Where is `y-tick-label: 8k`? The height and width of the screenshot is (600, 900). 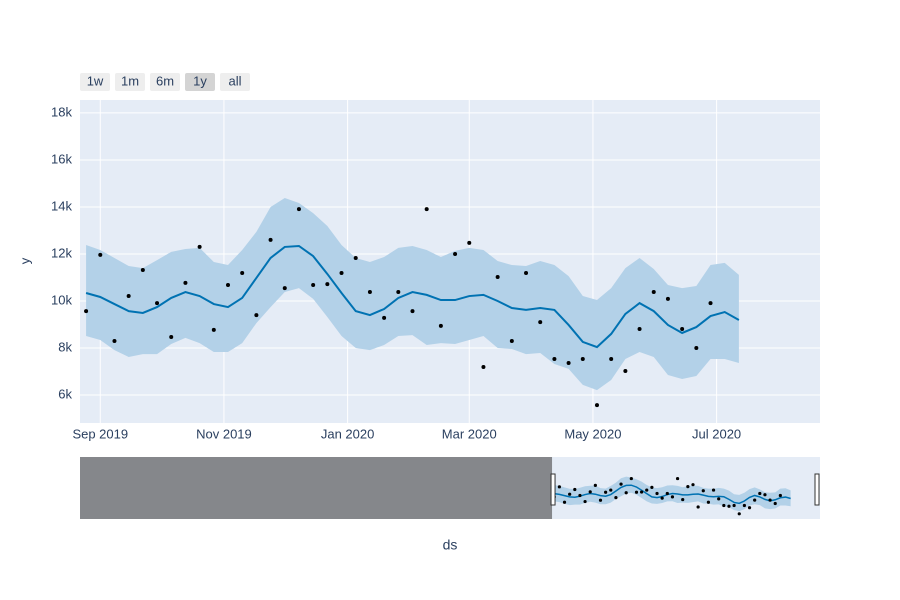 y-tick-label: 8k is located at coordinates (65, 346).